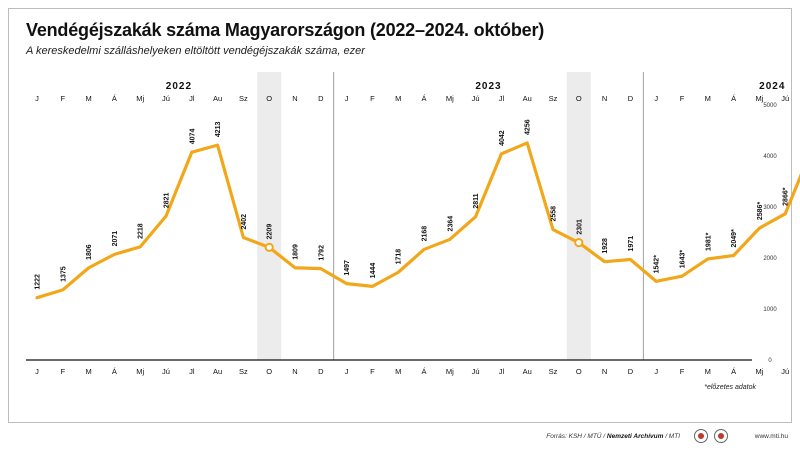 The height and width of the screenshot is (451, 800). Describe the element at coordinates (63, 274) in the screenshot. I see `data-label: 1375` at that location.